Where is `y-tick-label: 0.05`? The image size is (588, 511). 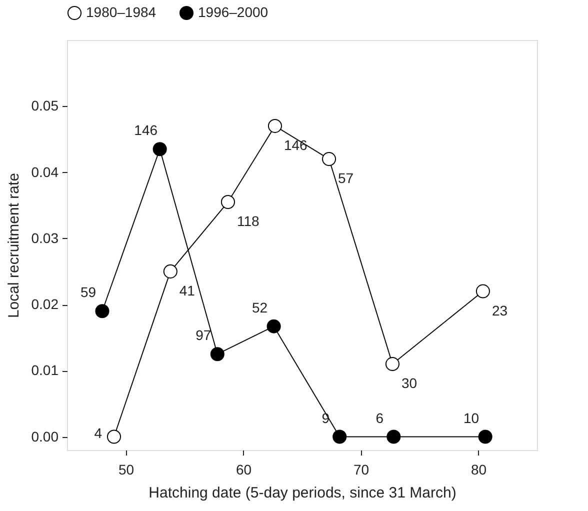
y-tick-label: 0.05 is located at coordinates (45, 106).